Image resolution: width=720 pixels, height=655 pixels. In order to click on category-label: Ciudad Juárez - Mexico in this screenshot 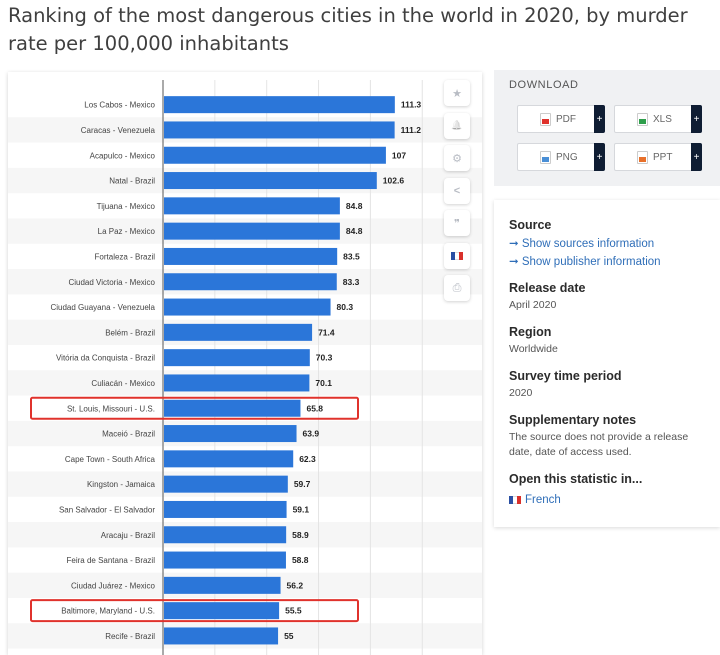, I will do `click(113, 585)`.